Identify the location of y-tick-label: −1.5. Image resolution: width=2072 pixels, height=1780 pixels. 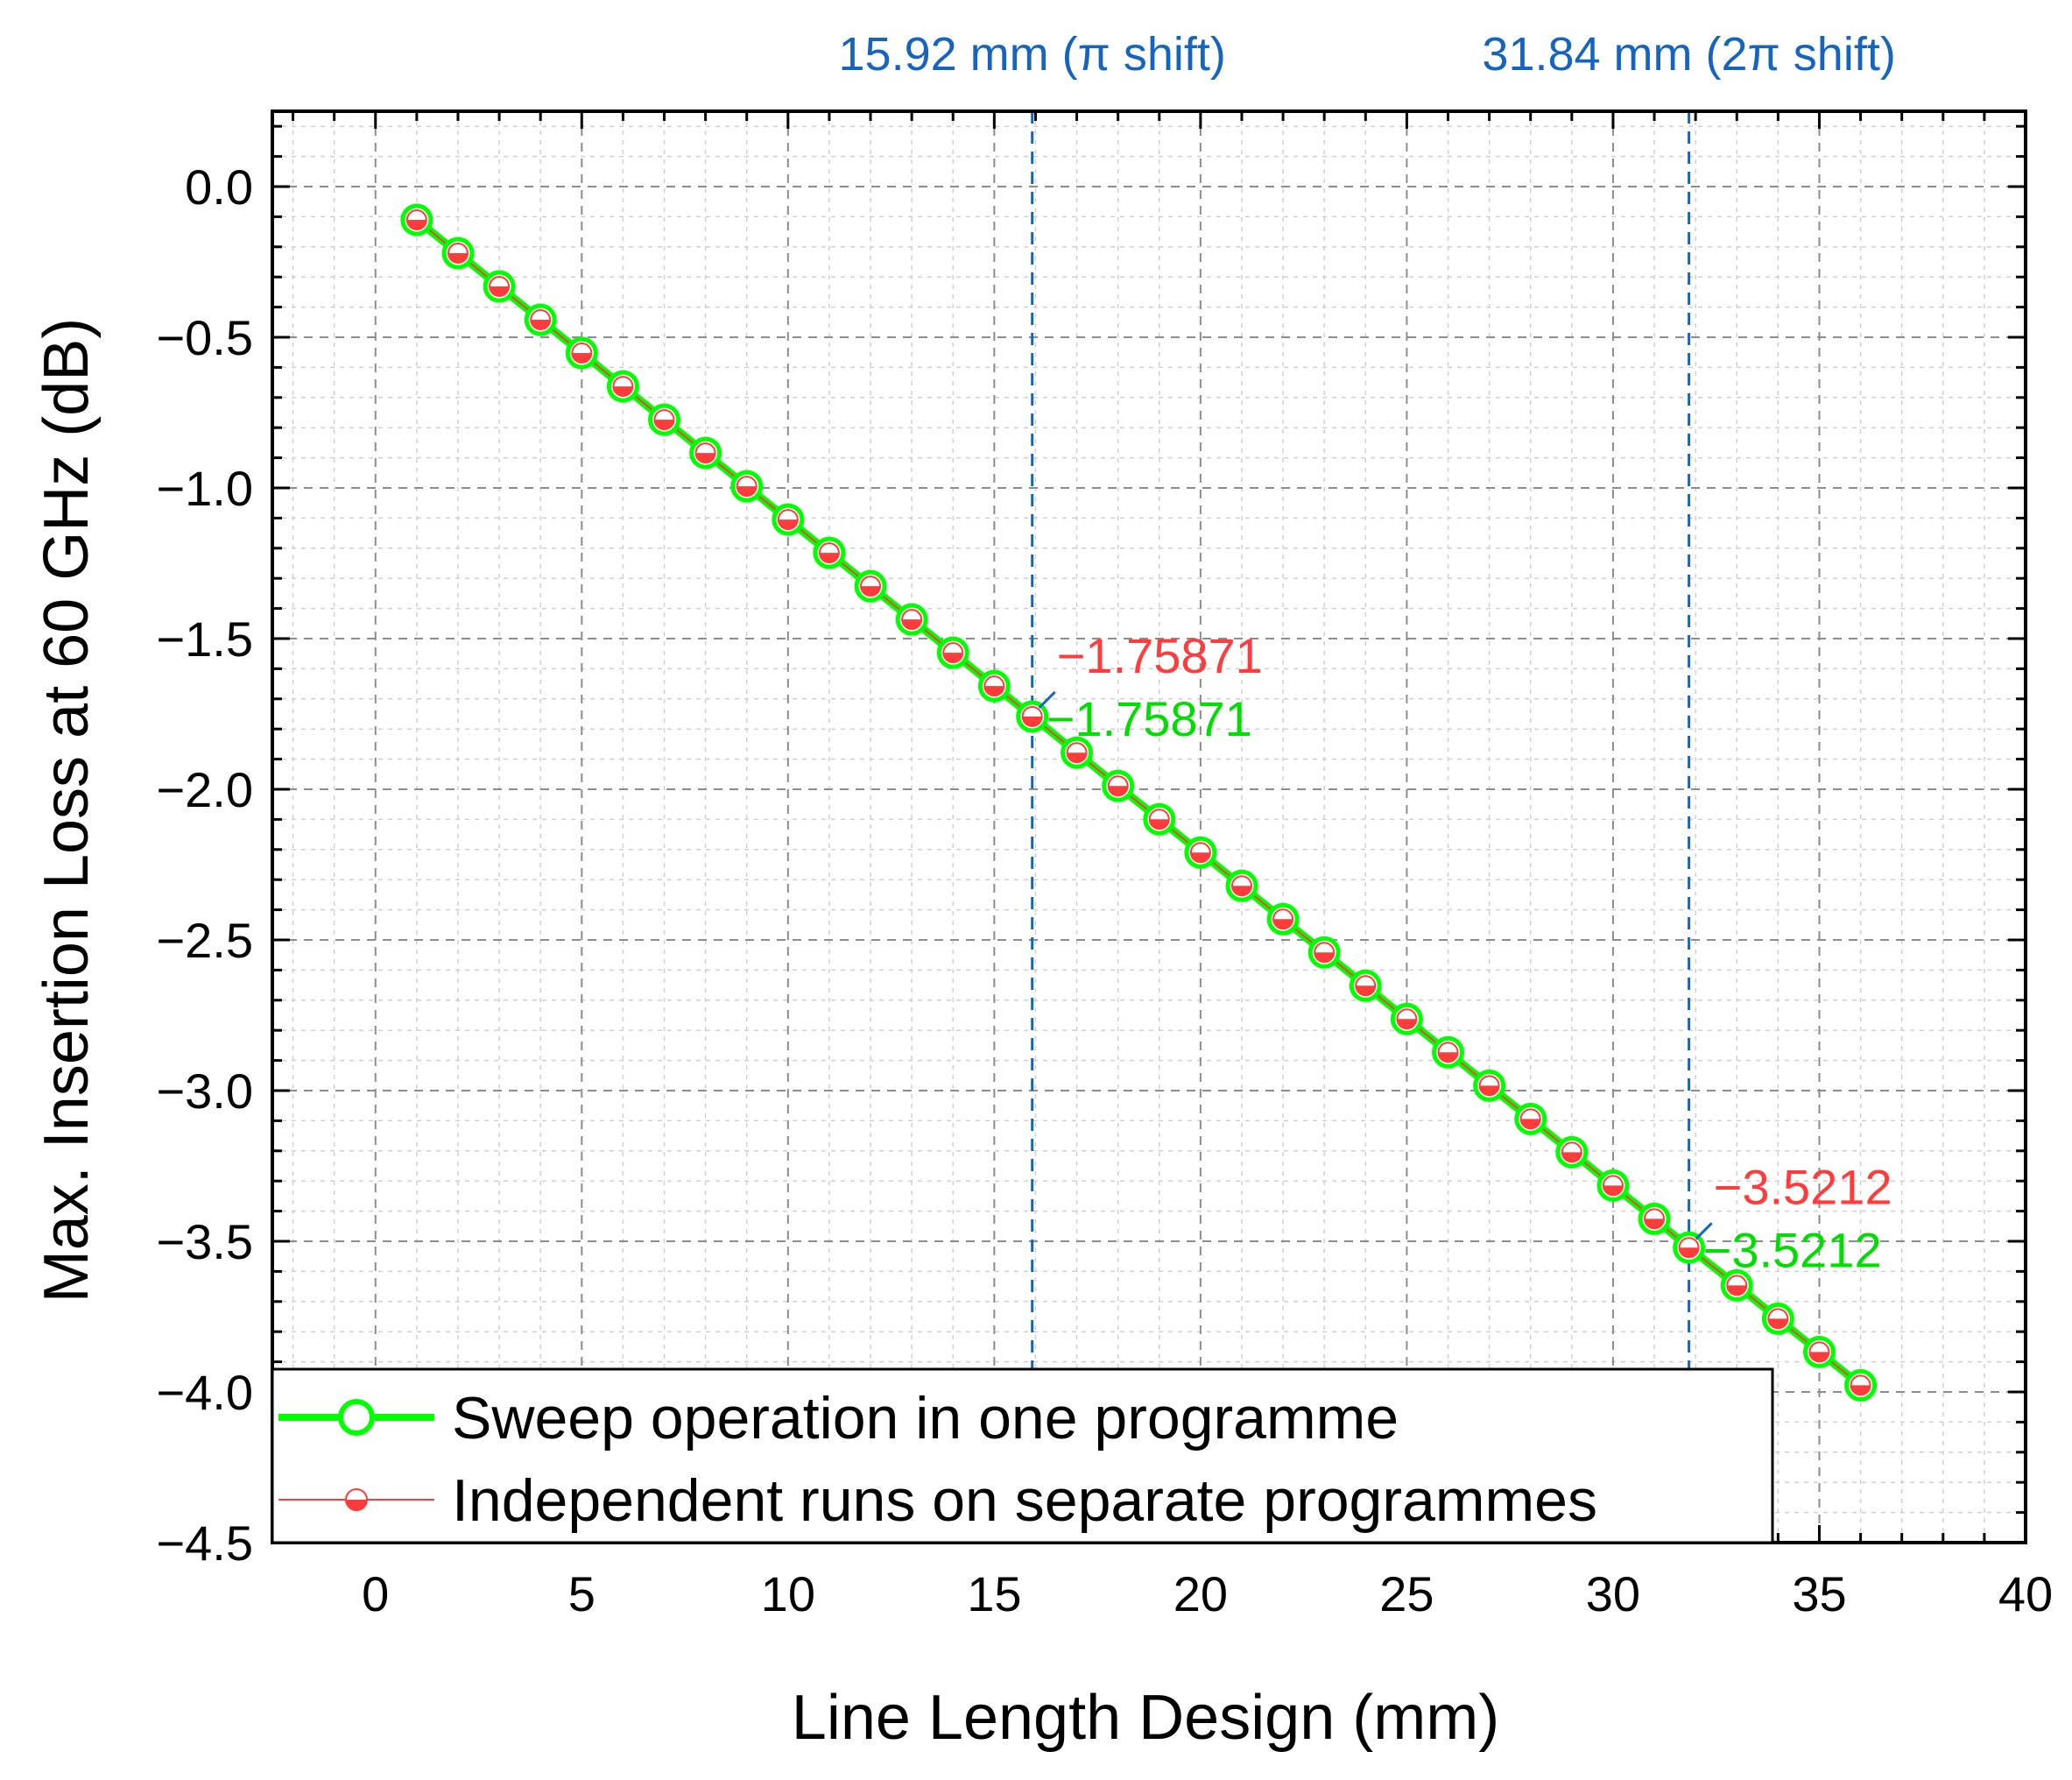
(205, 639).